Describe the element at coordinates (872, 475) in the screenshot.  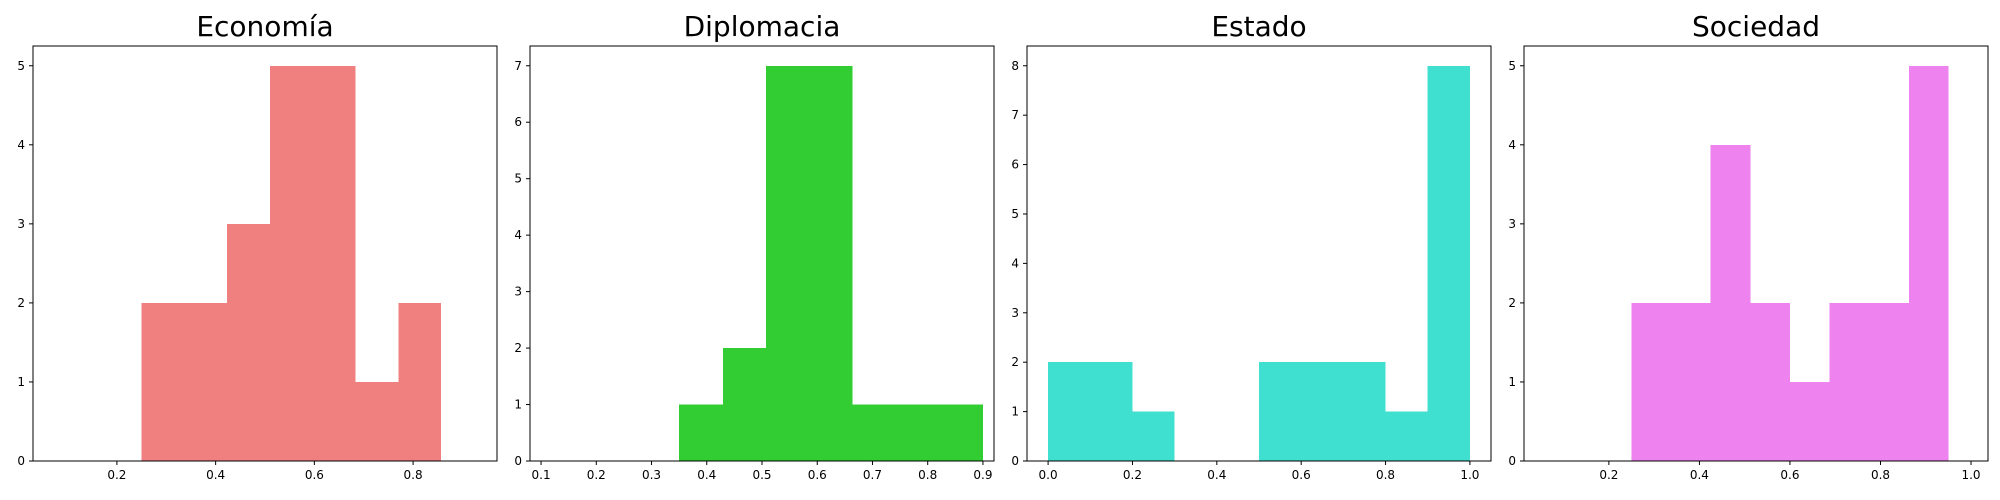
I see `x-tick-label: 0.7` at that location.